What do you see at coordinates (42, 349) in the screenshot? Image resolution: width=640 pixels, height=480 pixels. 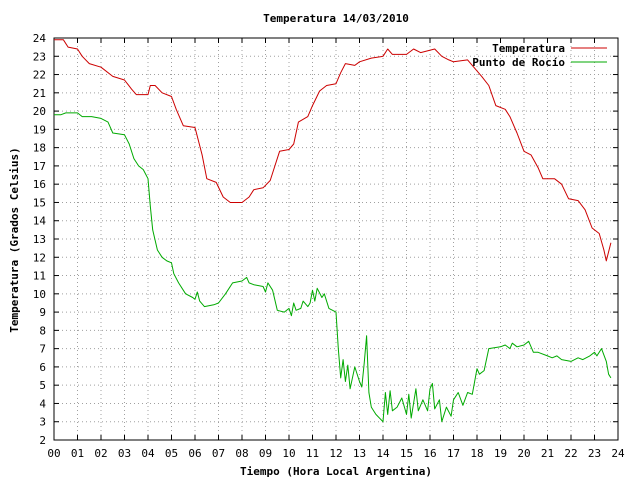 I see `y-tick-label: 7` at bounding box center [42, 349].